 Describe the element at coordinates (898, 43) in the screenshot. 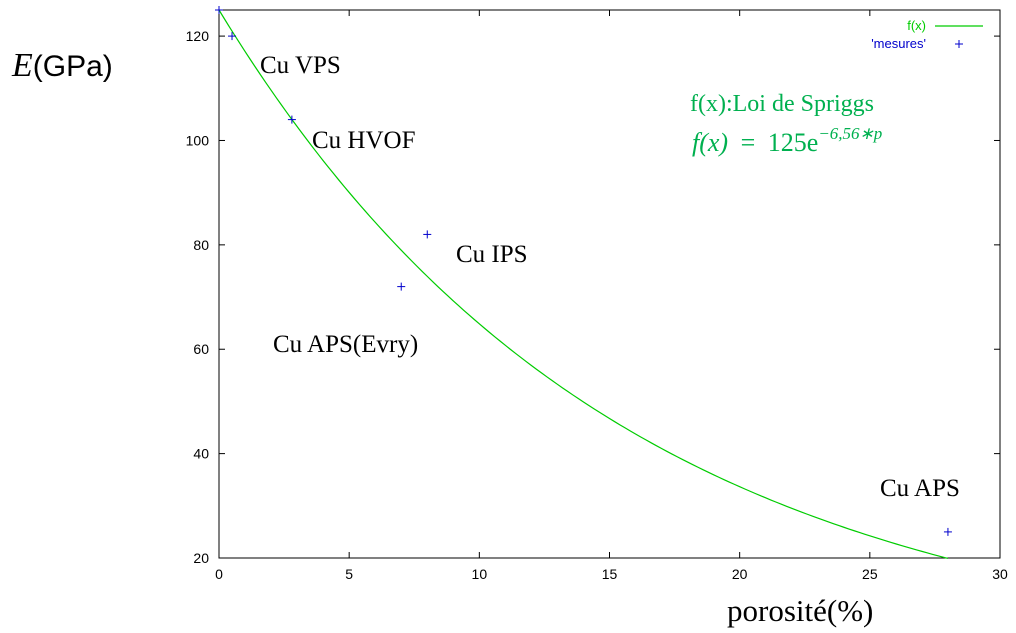

I see `legend-label-mesures: 'mesures'` at that location.